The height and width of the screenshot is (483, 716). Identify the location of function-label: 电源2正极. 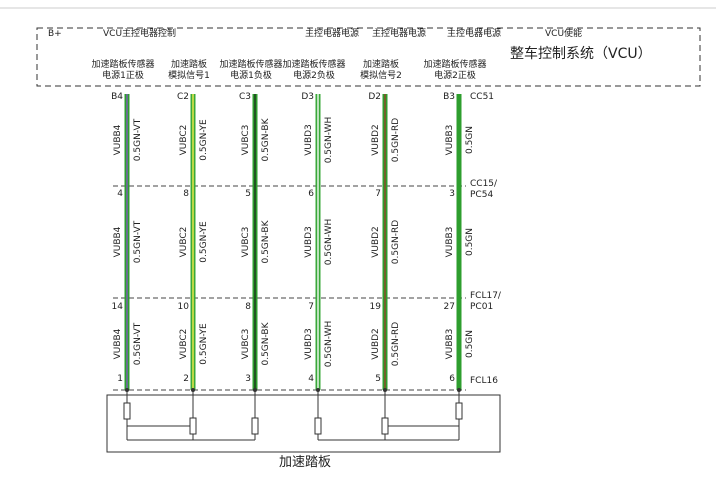
(455, 75).